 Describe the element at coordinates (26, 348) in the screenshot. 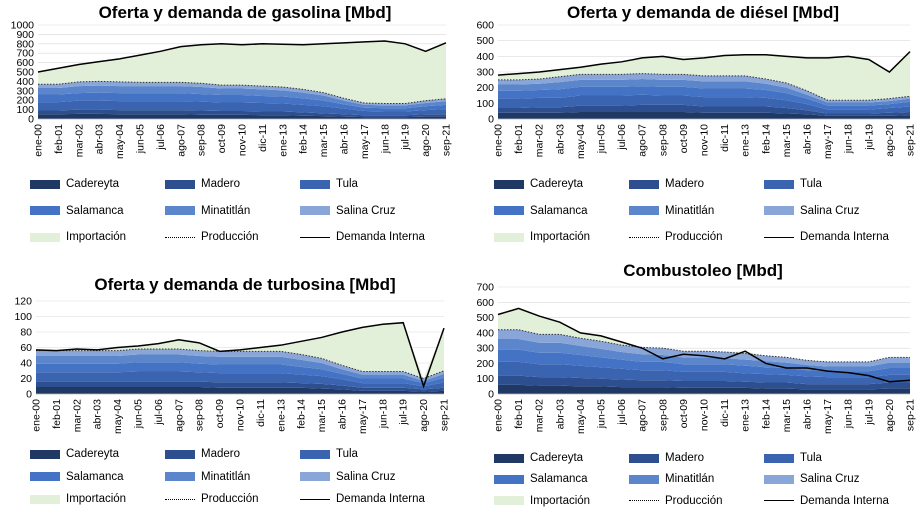

I see `y-tick-label: 60` at that location.